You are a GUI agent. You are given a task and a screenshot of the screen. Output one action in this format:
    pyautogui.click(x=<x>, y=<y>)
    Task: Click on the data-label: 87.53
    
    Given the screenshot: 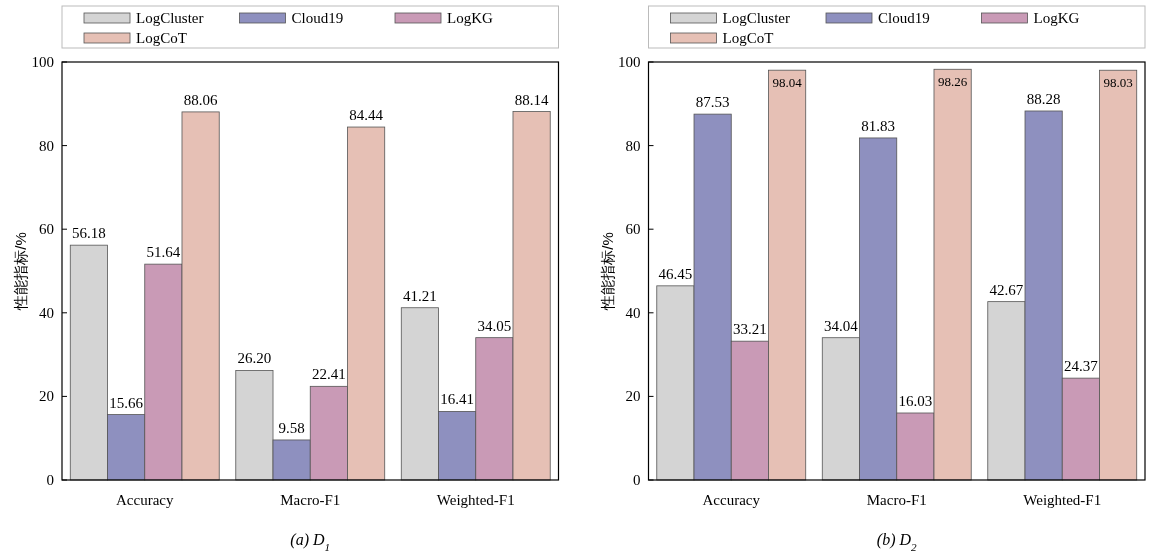 What is the action you would take?
    pyautogui.click(x=712, y=102)
    